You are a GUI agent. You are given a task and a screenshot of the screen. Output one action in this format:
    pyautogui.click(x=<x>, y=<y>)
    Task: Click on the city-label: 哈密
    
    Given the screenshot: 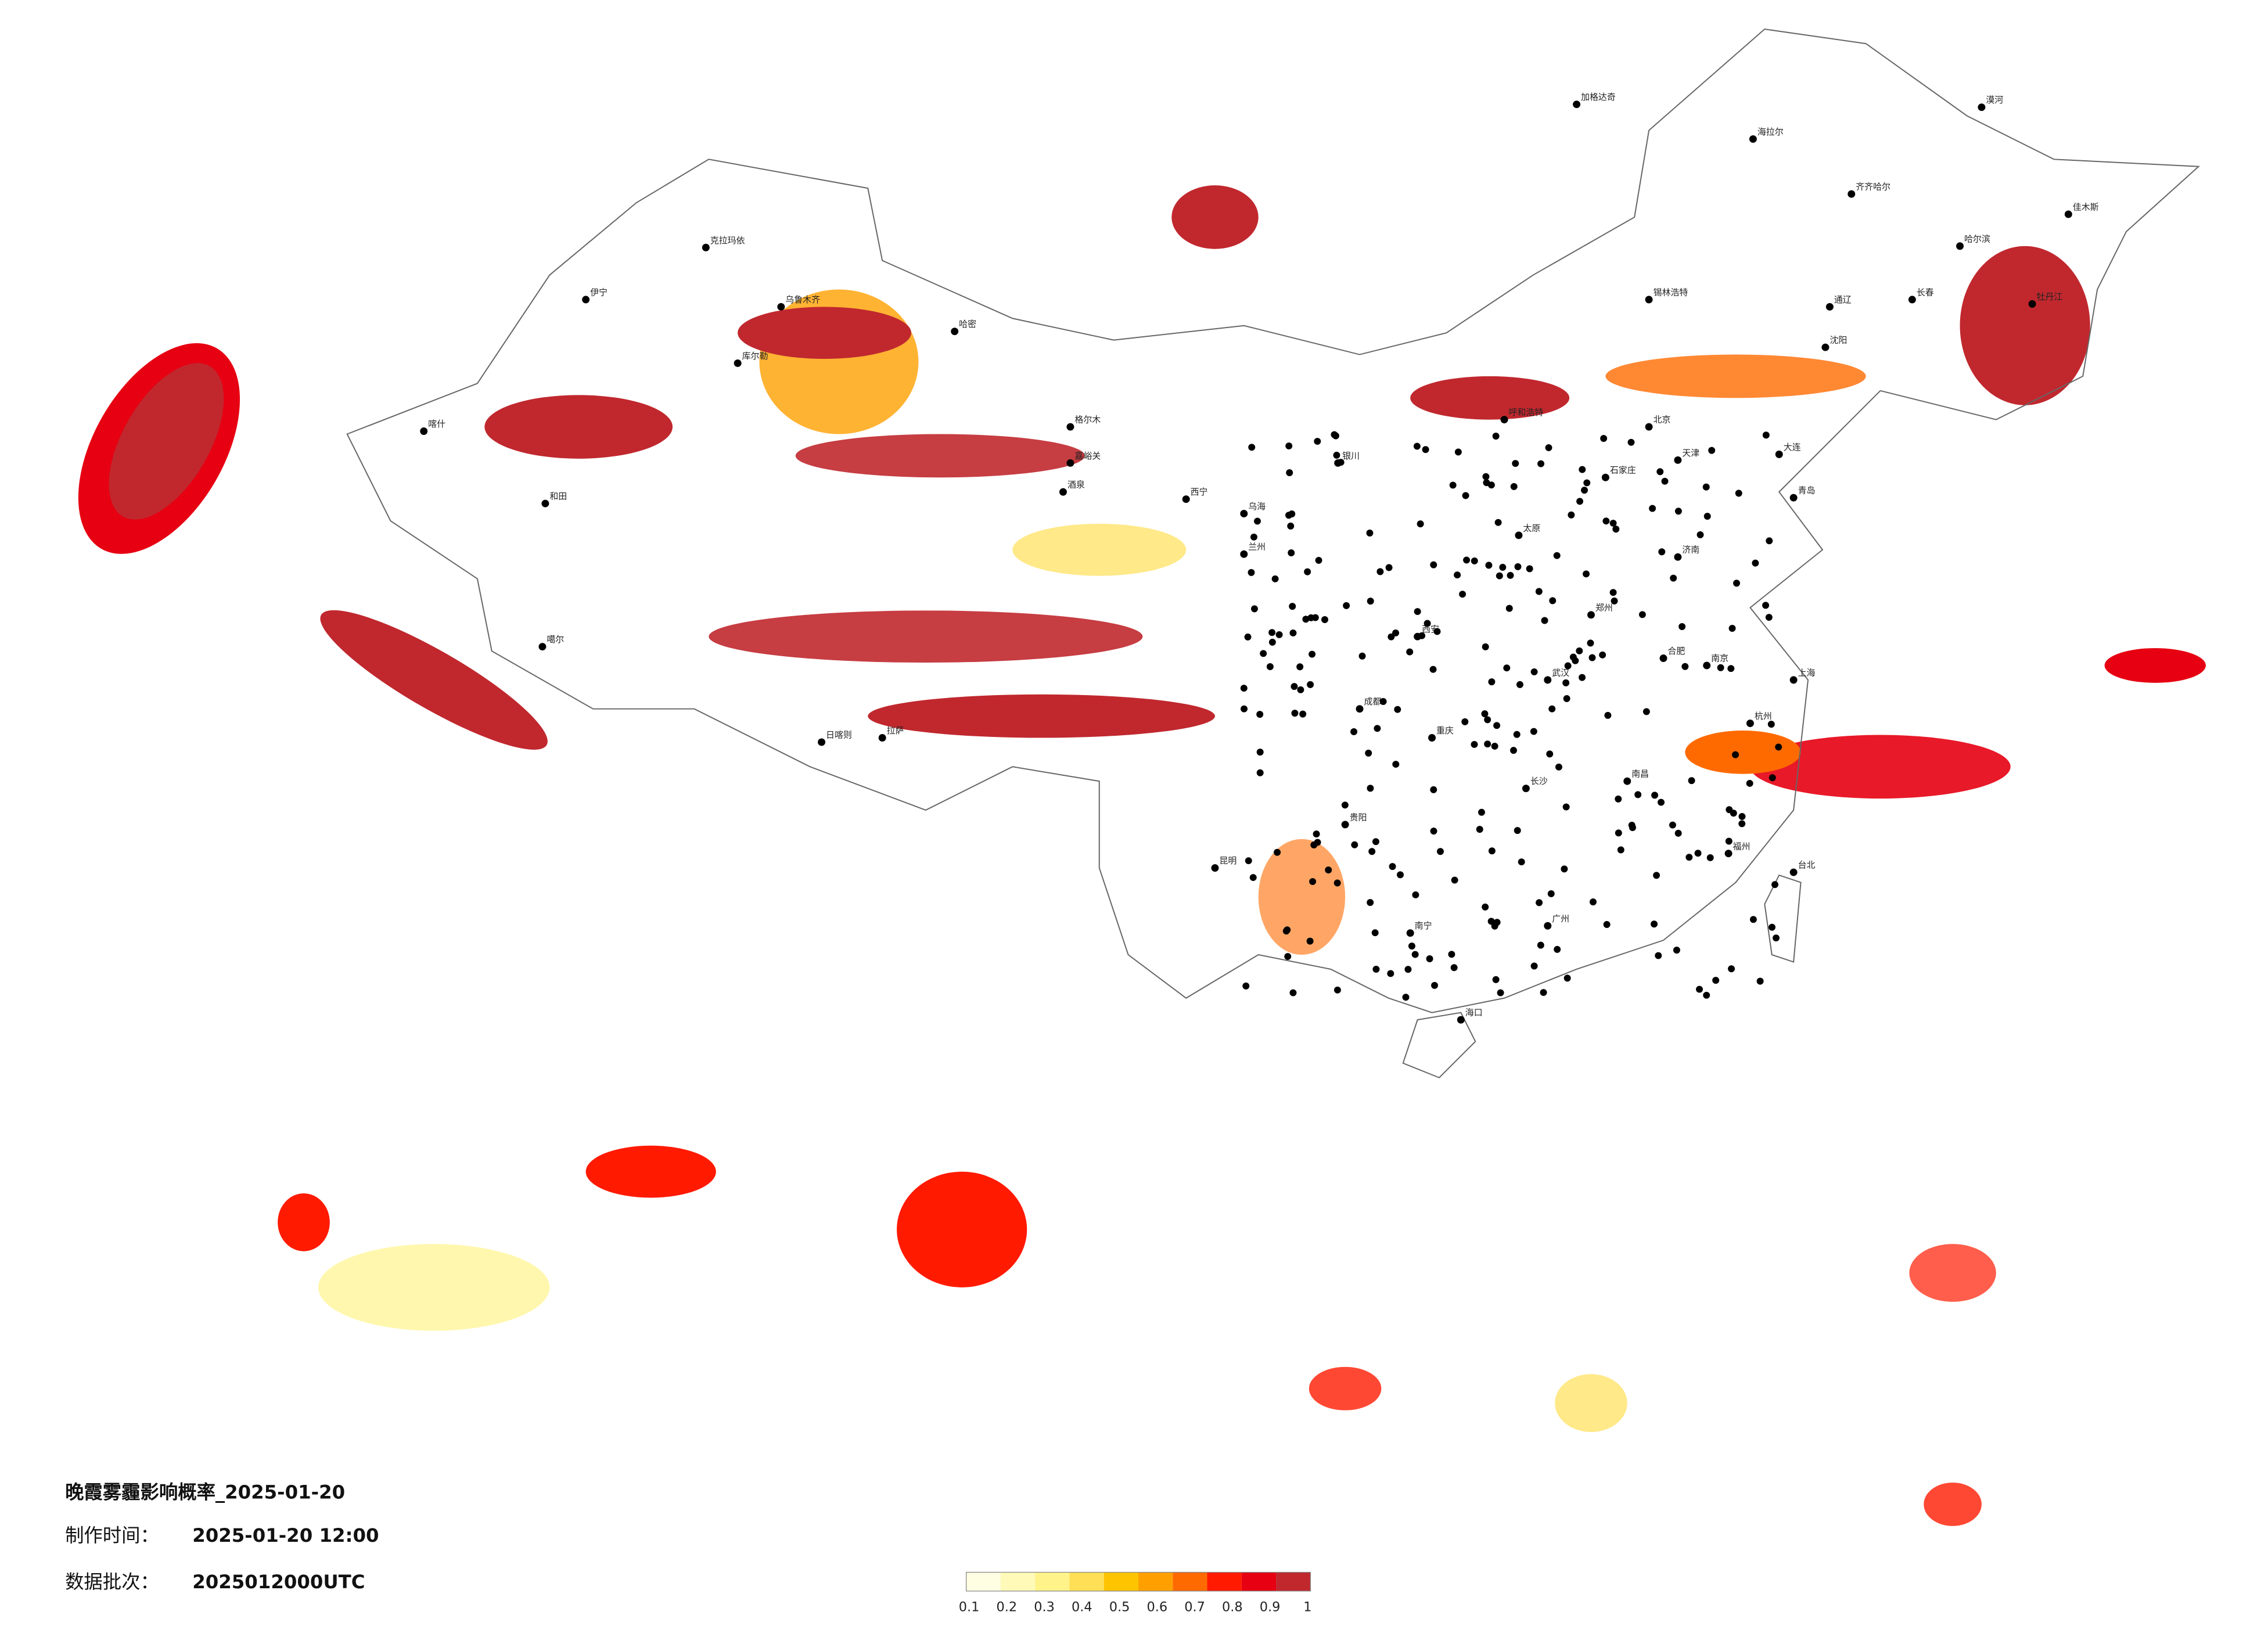 What is the action you would take?
    pyautogui.click(x=967, y=324)
    